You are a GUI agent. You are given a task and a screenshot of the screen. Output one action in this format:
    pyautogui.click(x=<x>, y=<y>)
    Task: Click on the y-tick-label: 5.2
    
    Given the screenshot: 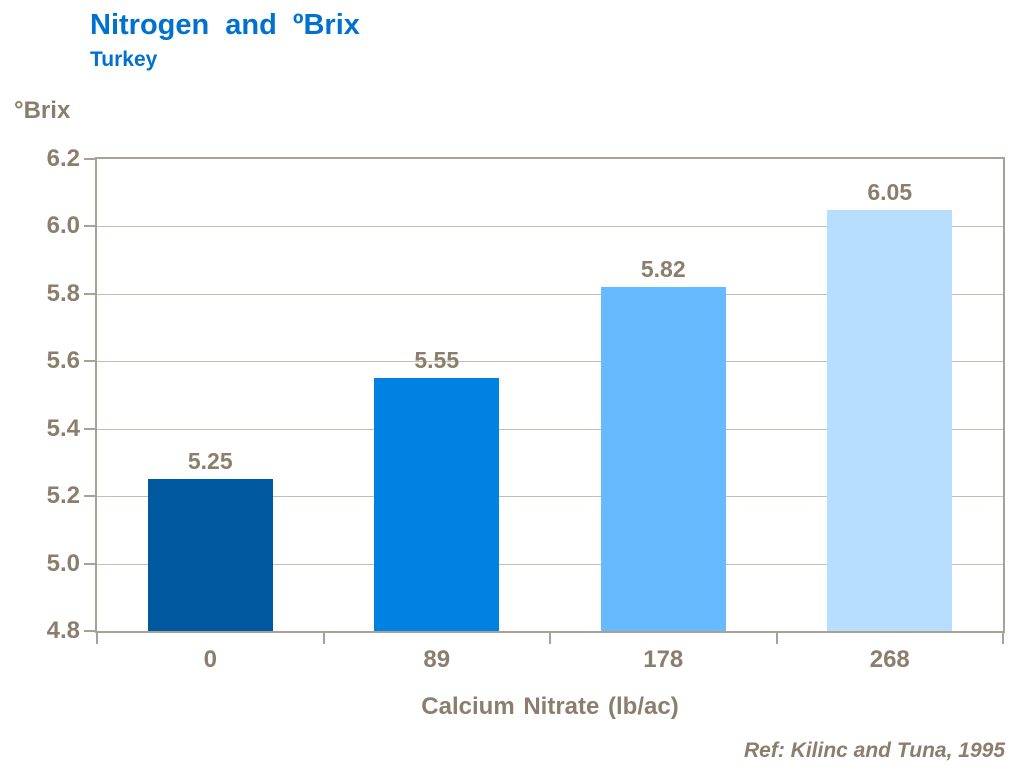 What is the action you would take?
    pyautogui.click(x=63, y=496)
    